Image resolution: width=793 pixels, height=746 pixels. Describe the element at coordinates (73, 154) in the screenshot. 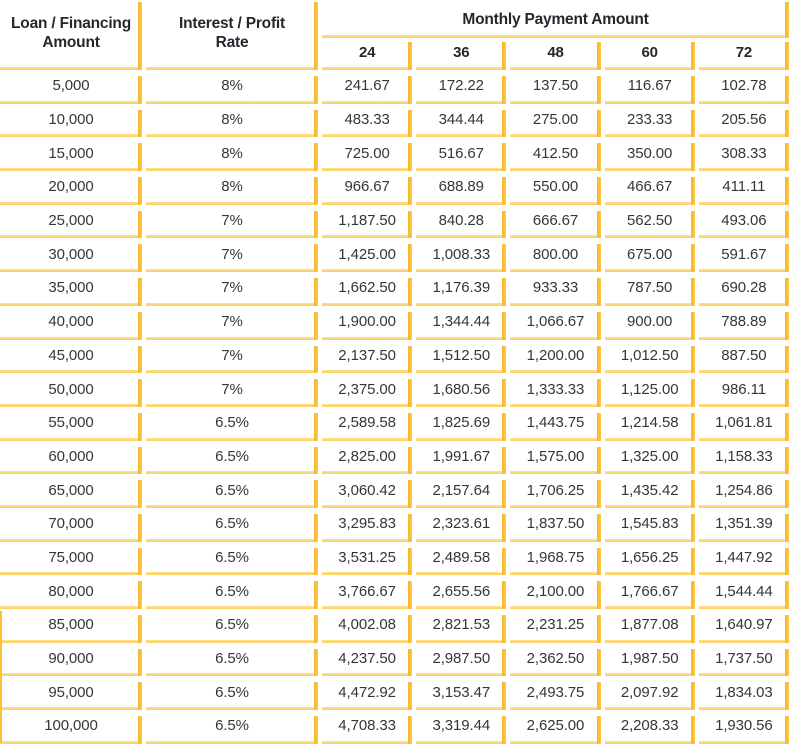

I see `loan-amount-cell: 15,000` at that location.